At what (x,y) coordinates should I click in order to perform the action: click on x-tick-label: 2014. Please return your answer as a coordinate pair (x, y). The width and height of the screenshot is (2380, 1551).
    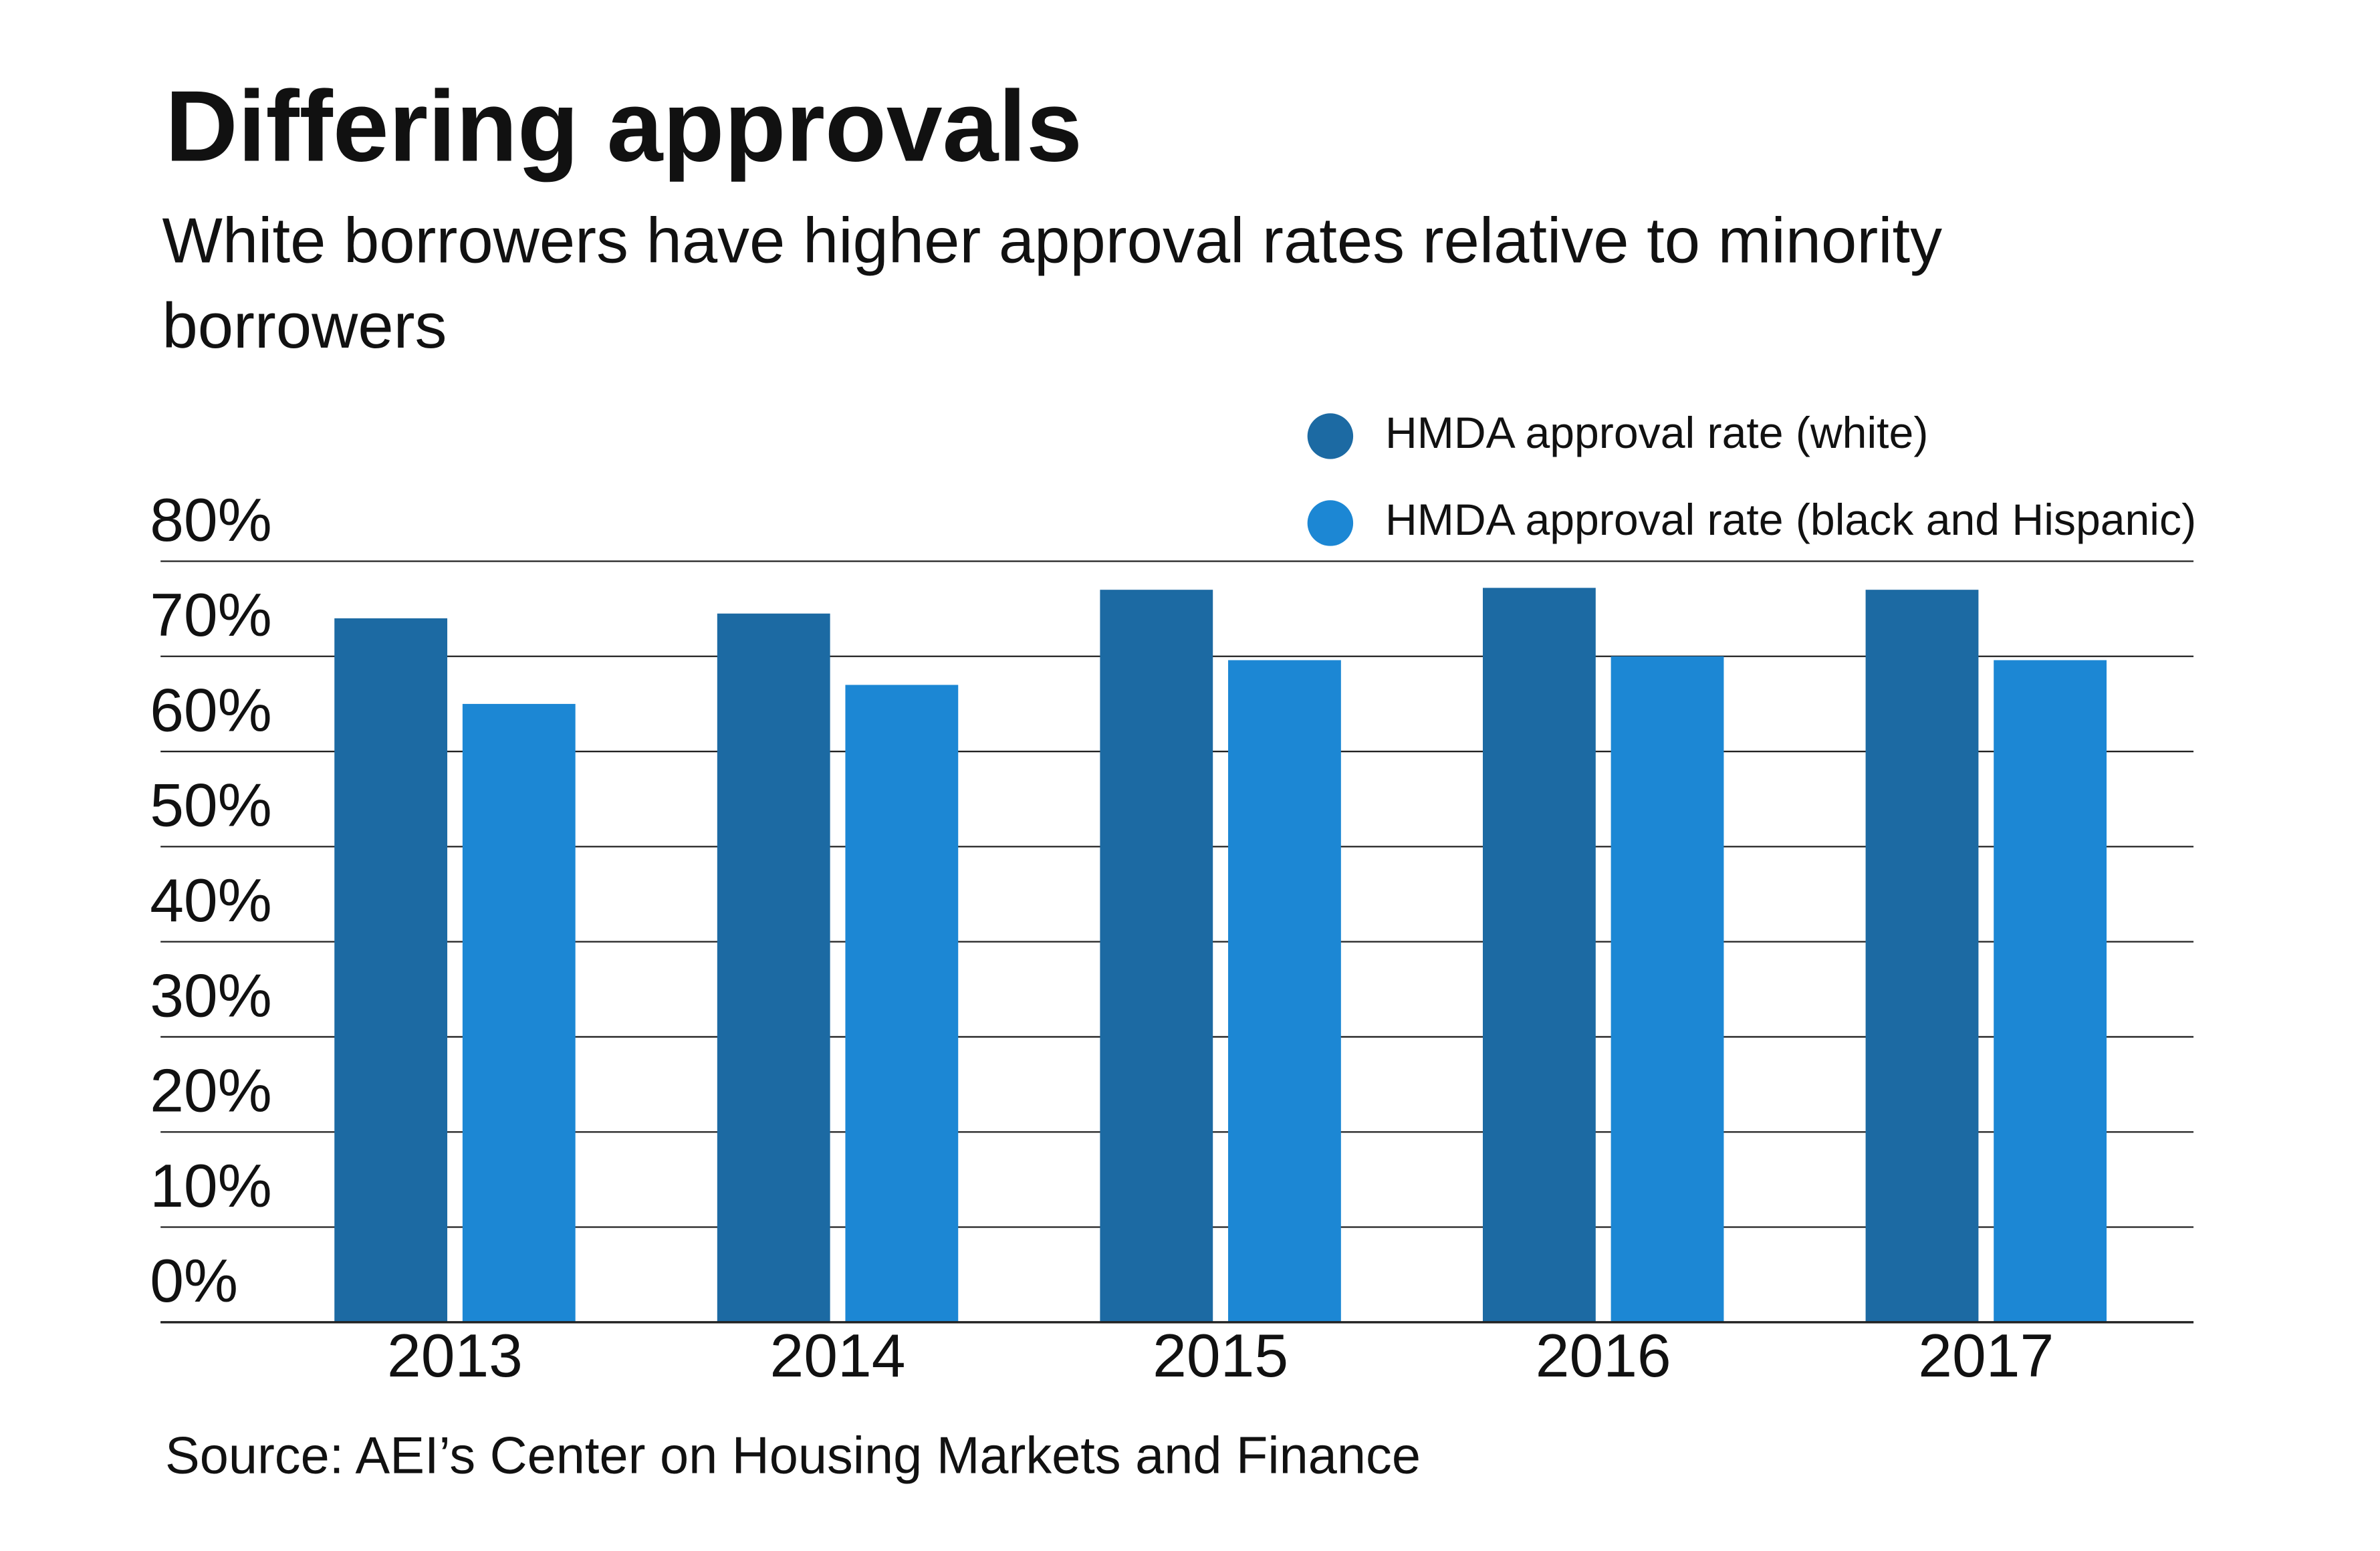
    Looking at the image, I should click on (838, 1356).